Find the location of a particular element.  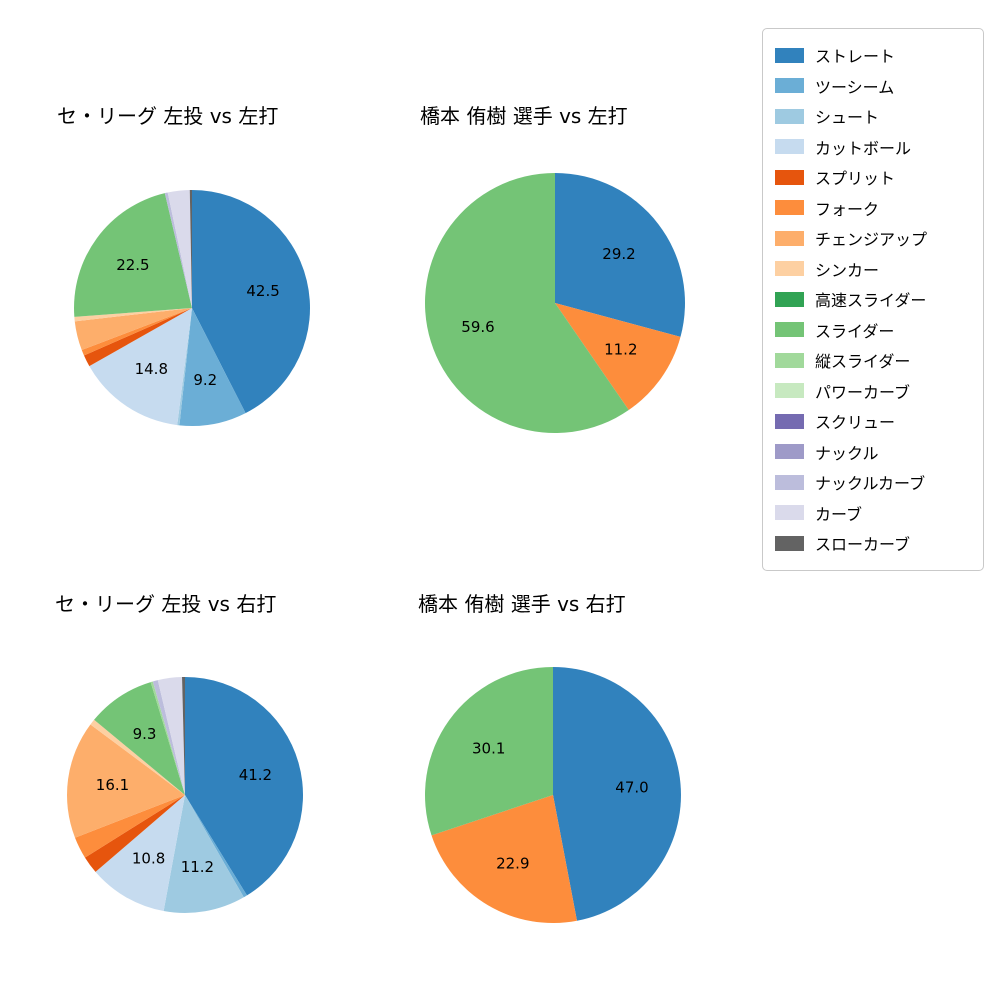

legend-item: 高速スライダー is located at coordinates (873, 299).